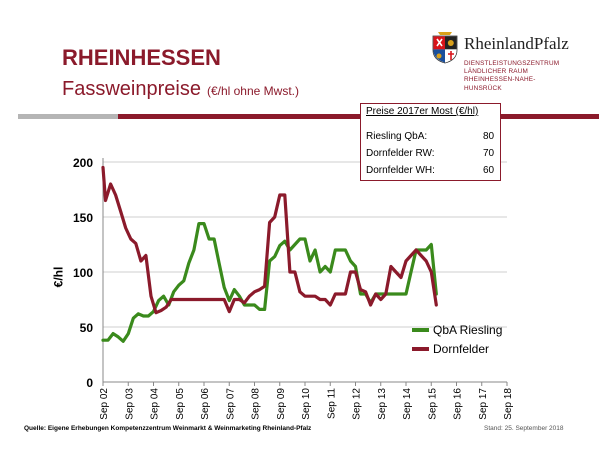  I want to click on x-tick-label: Sep 03, so click(129, 404).